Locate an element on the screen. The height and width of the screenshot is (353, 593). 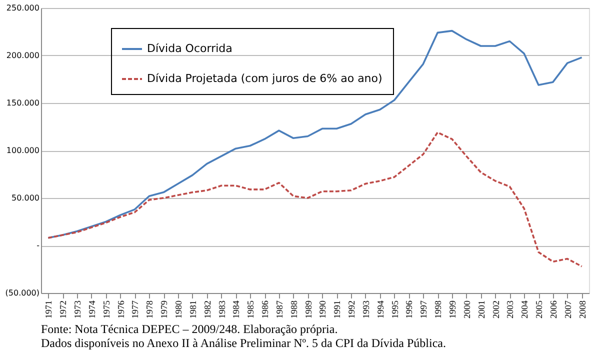
y-tick-label: 250.000 is located at coordinates (23, 8).